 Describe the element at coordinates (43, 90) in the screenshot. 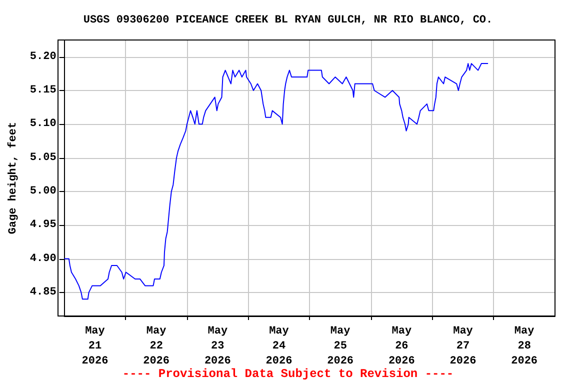

I see `y-tick-label: 5.15` at that location.